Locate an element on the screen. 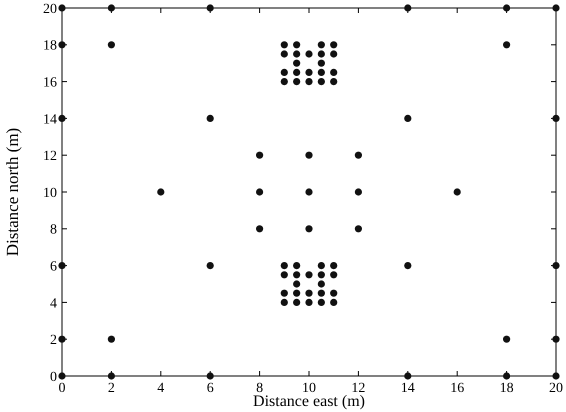  x-tick-label: 16 is located at coordinates (457, 388).